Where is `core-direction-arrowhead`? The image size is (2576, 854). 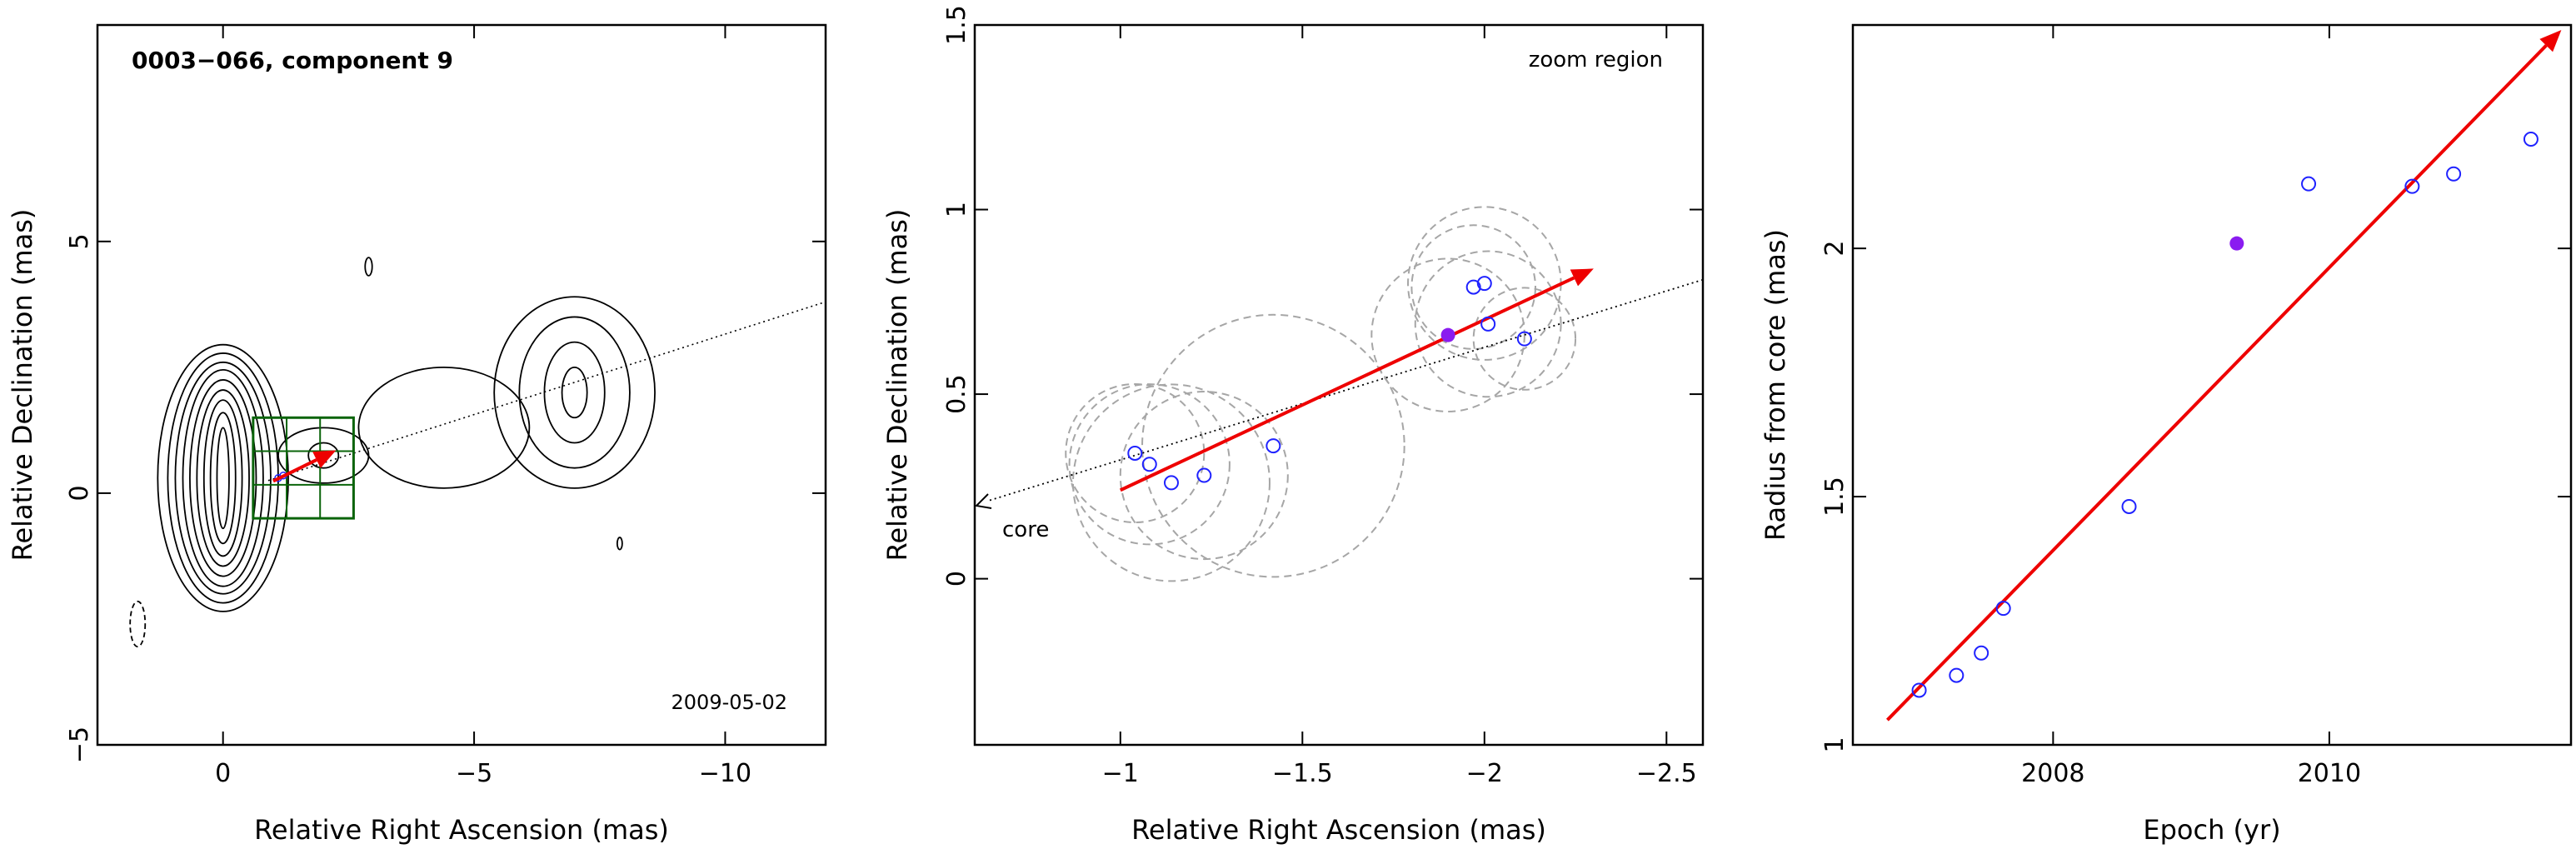
core-direction-arrowhead is located at coordinates (983, 501).